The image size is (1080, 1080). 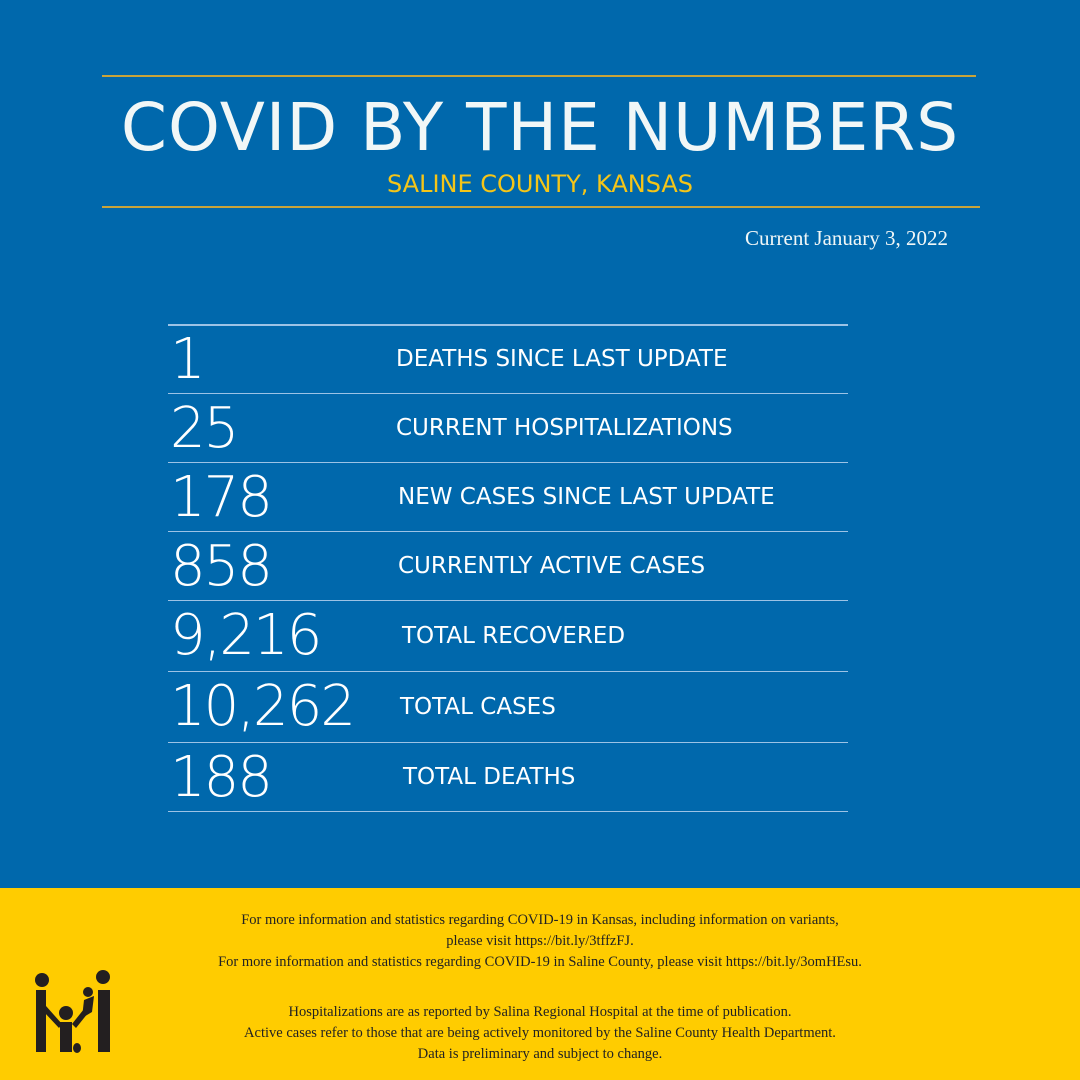 What do you see at coordinates (188, 359) in the screenshot?
I see `stat-value: 1` at bounding box center [188, 359].